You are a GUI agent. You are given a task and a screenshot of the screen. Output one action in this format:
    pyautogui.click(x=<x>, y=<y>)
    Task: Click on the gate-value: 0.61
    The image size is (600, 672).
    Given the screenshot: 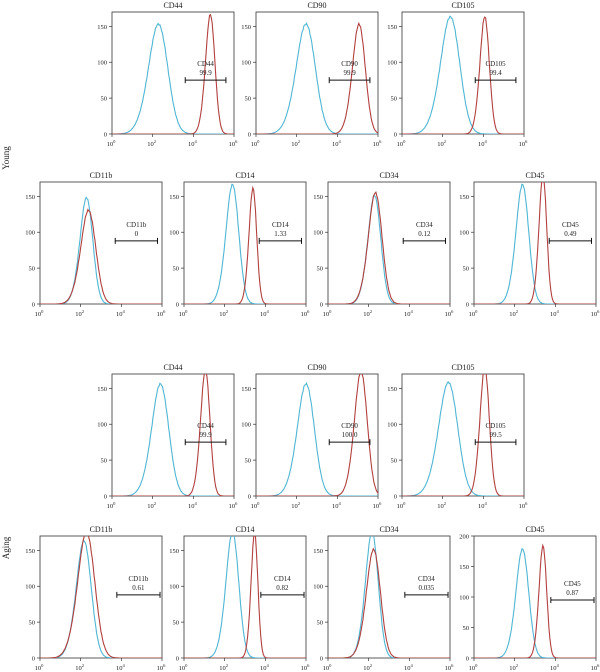 What is the action you would take?
    pyautogui.click(x=138, y=588)
    